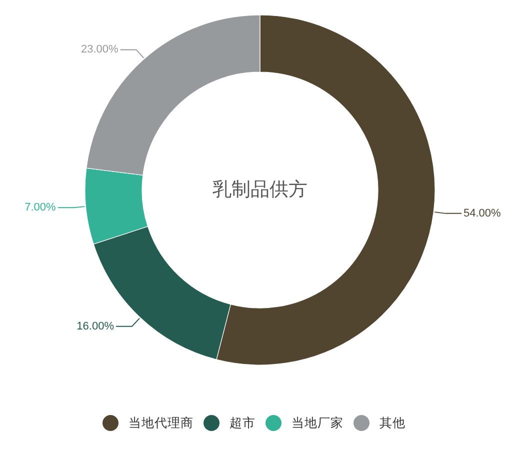  I want to click on data-label: 23.00%, so click(100, 50).